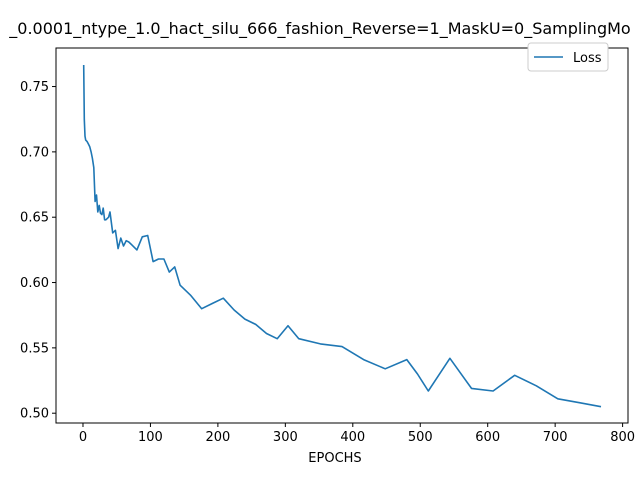 This screenshot has width=640, height=480. Describe the element at coordinates (217, 437) in the screenshot. I see `x-tick-label: 200` at that location.